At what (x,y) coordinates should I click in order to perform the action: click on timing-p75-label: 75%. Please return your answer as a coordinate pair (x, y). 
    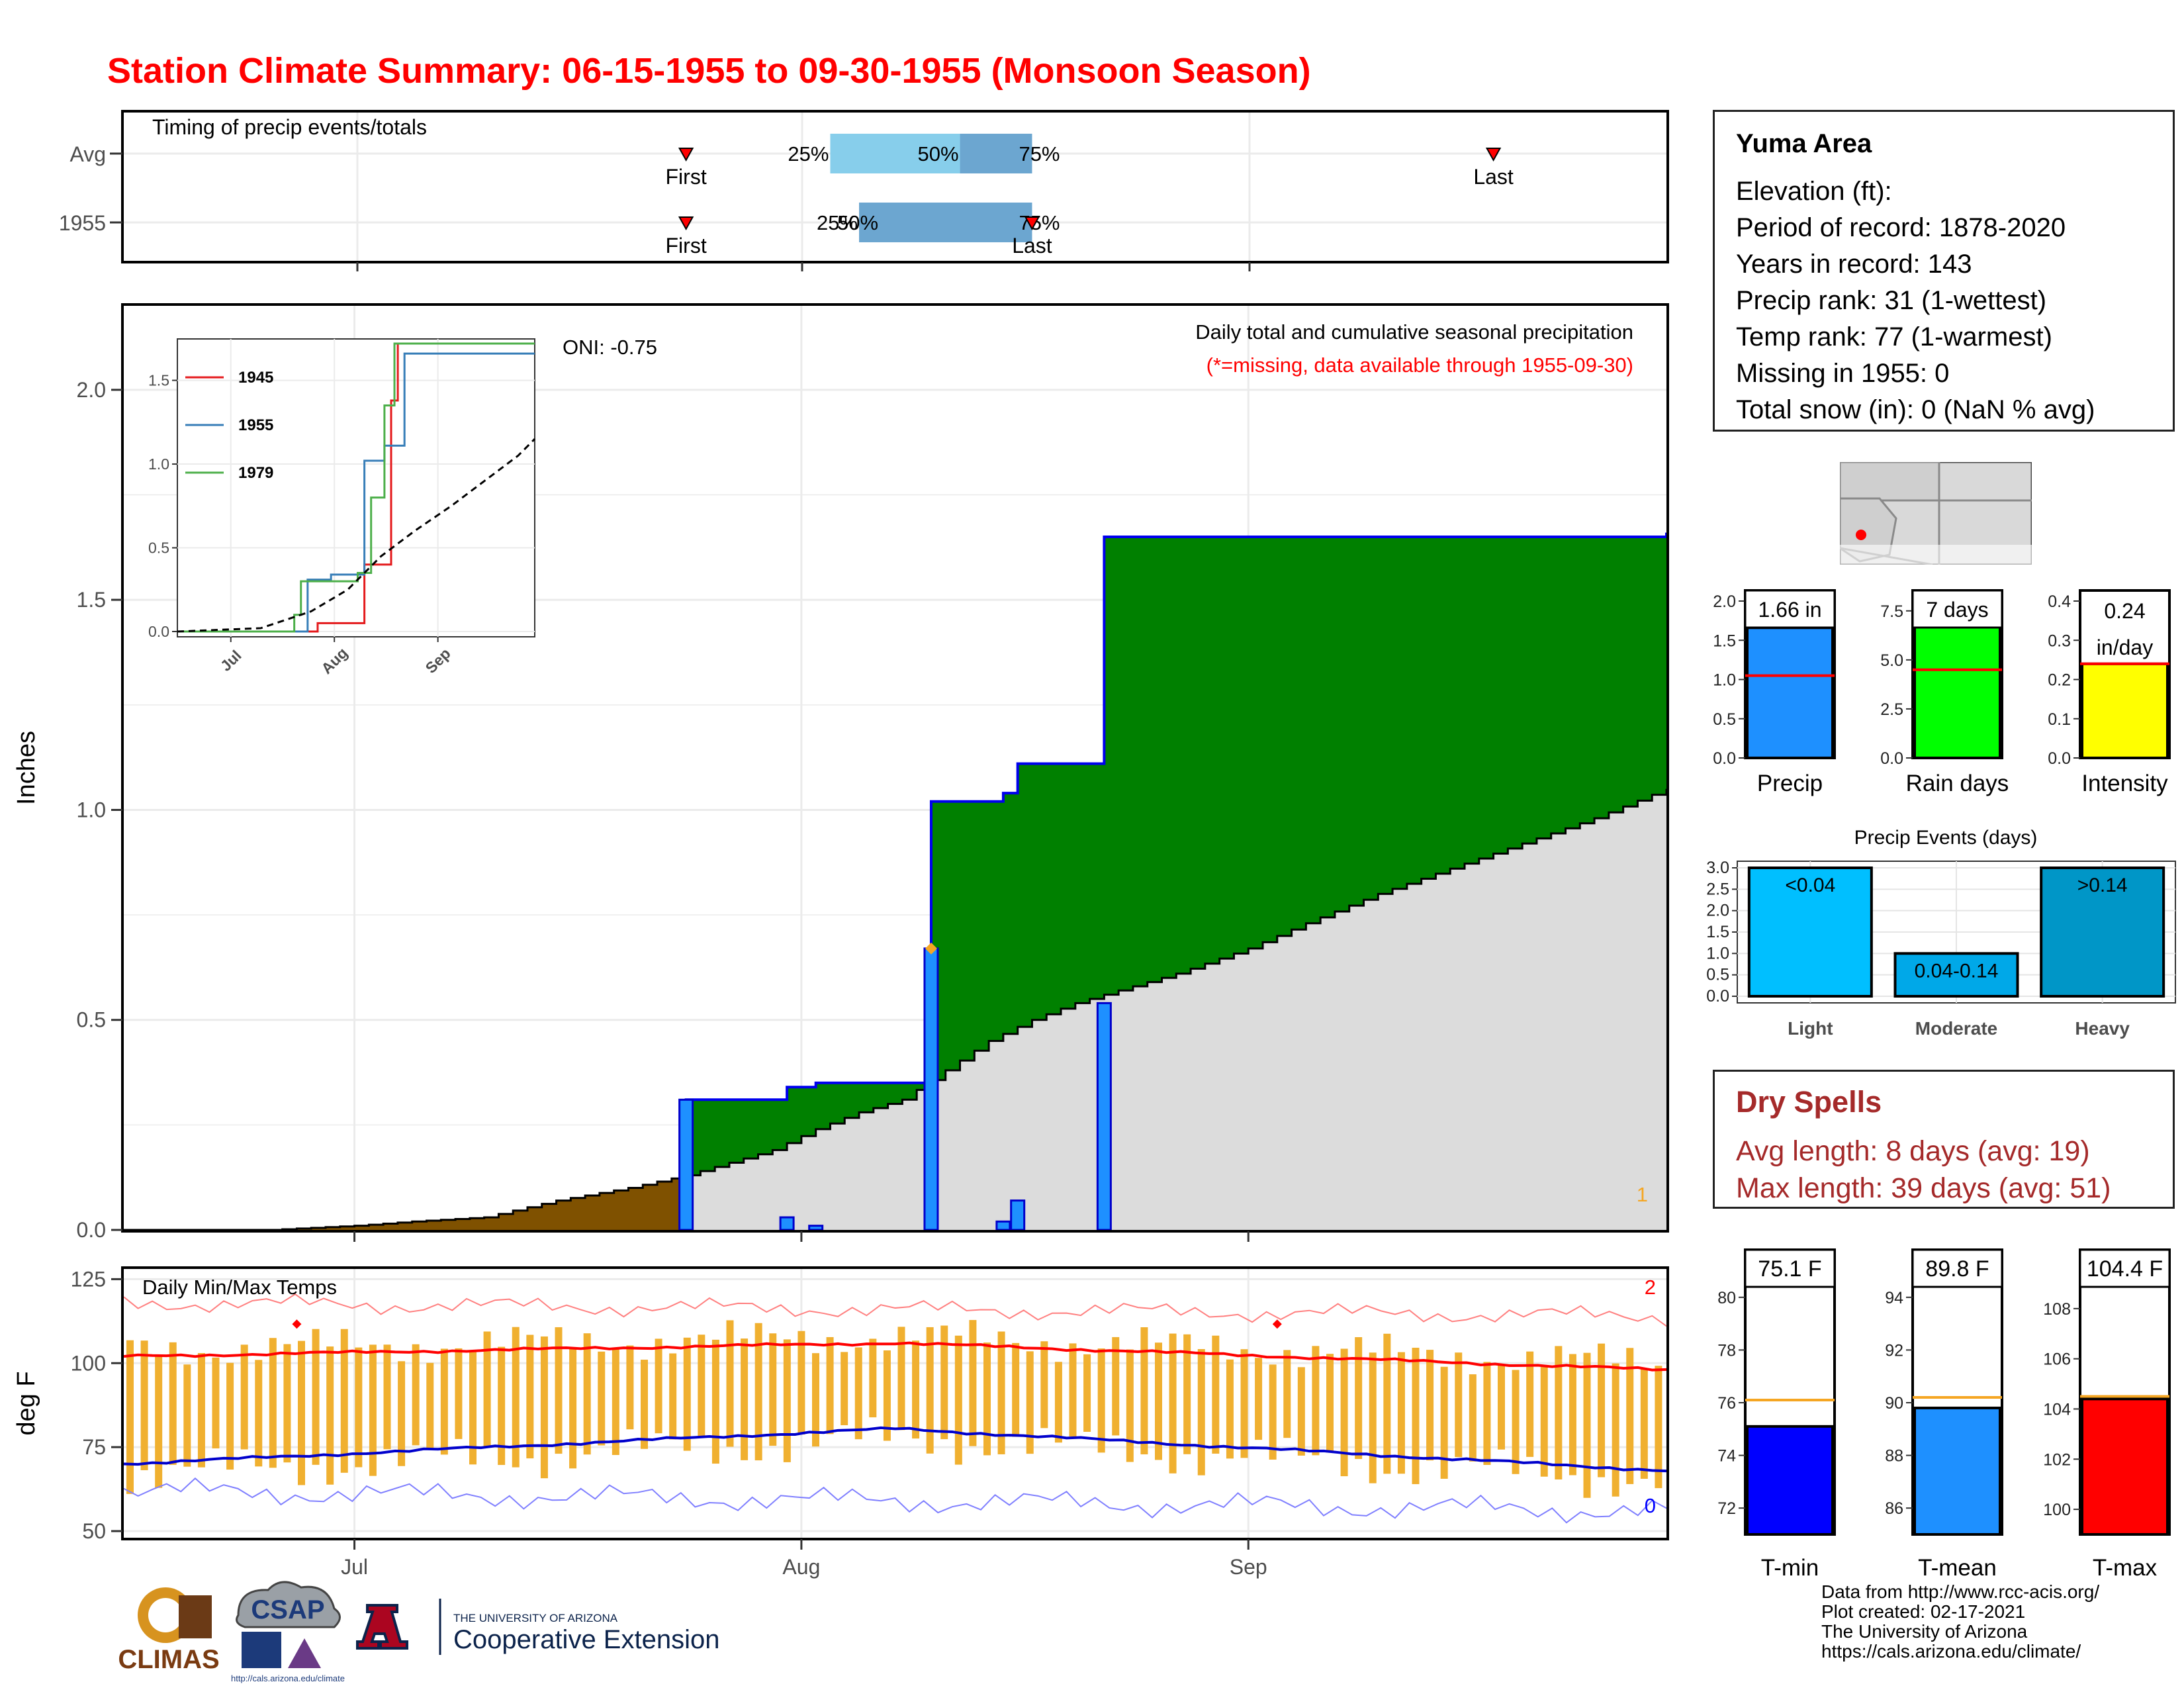
    Looking at the image, I should click on (1039, 153).